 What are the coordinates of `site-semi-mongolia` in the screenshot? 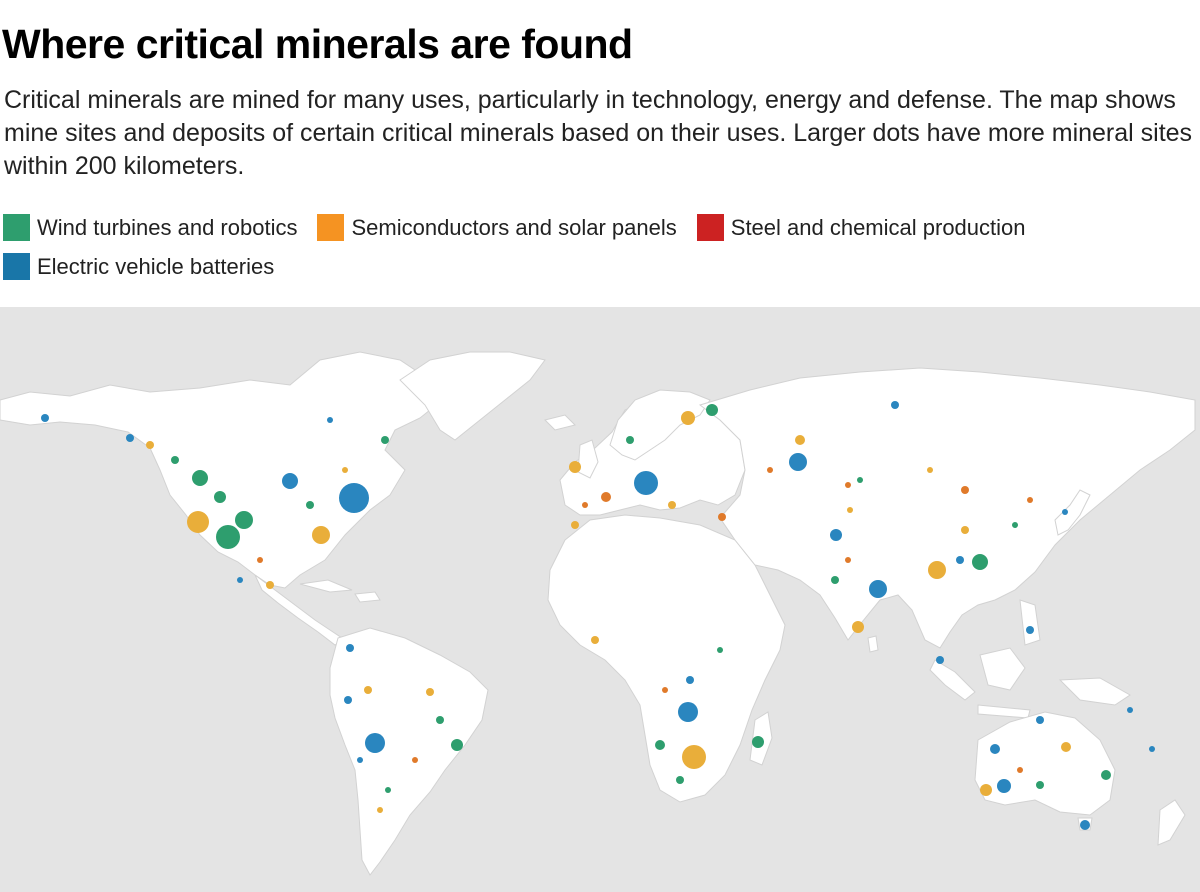 It's located at (930, 470).